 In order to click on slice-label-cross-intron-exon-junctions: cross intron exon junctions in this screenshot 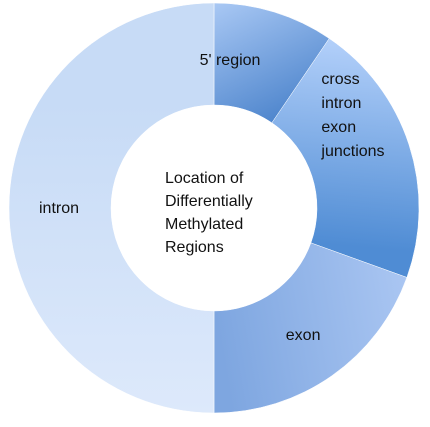, I will do `click(352, 115)`.